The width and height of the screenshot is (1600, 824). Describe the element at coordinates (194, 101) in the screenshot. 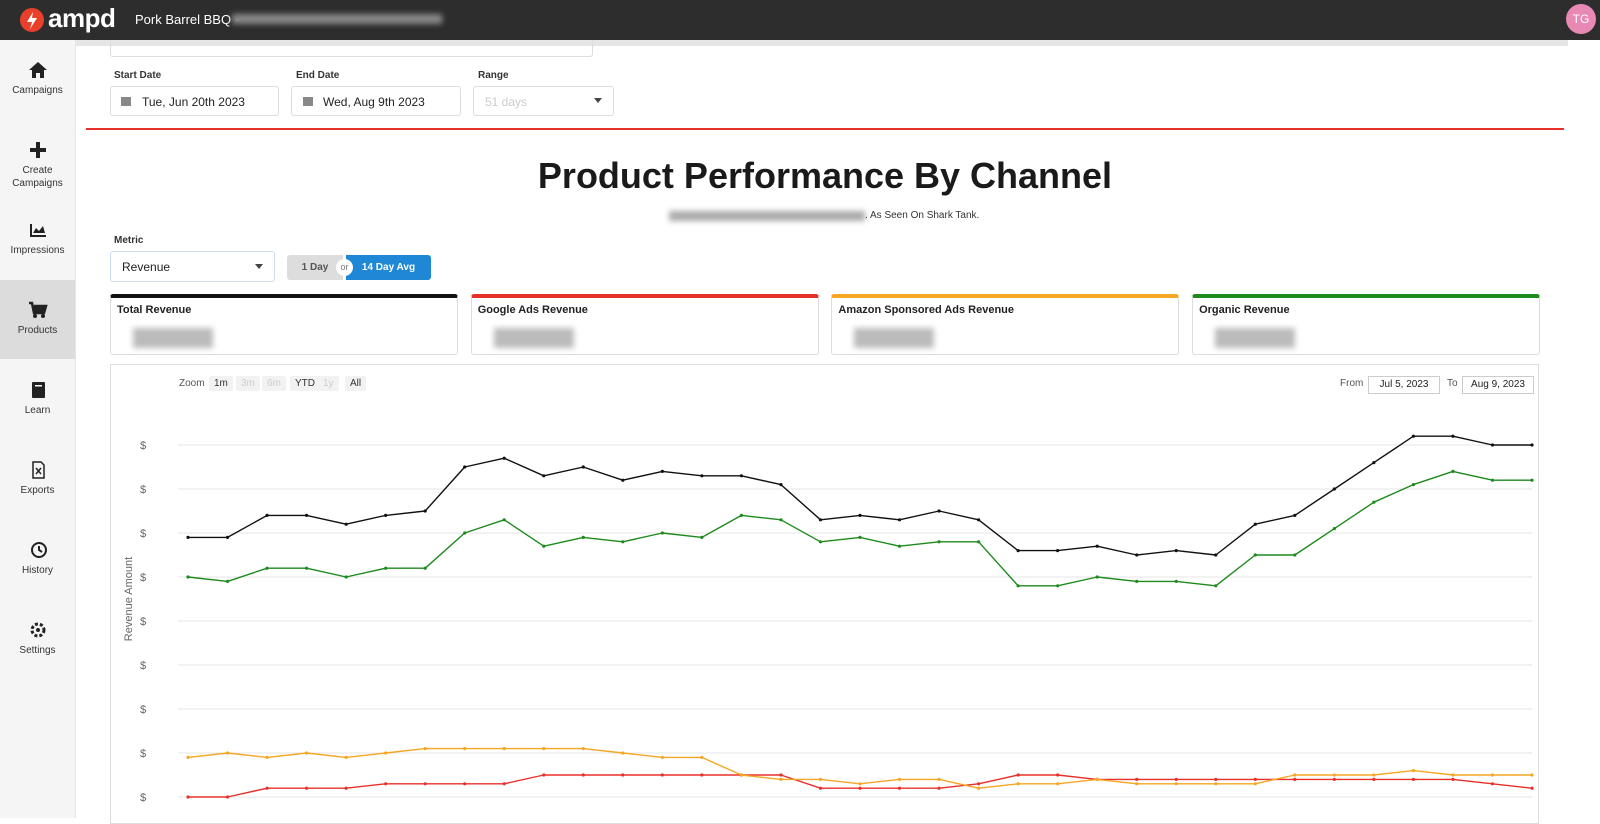

I see `start-date: Tue, Jun 20th 2023` at that location.